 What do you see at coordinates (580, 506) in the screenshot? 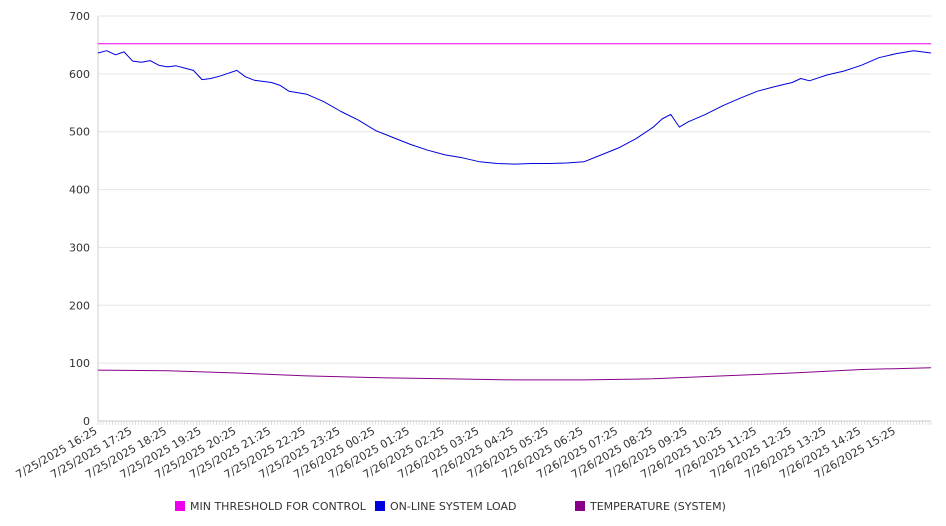
I see `legend-swatch-temperature` at bounding box center [580, 506].